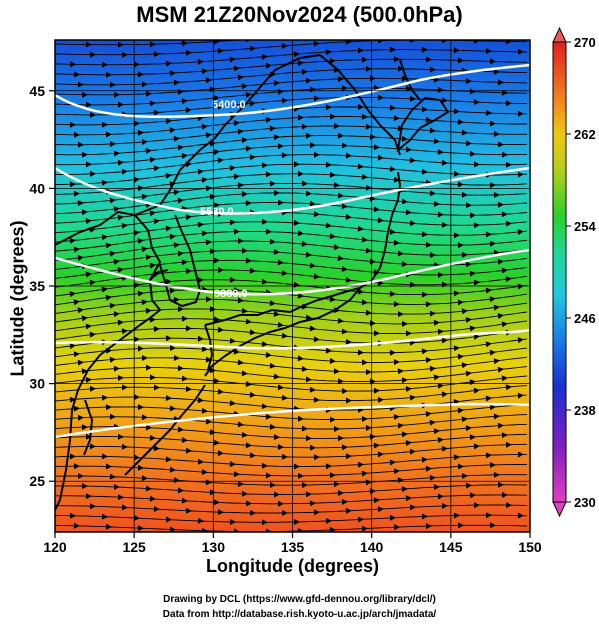  I want to click on x-tick-label: 140, so click(372, 547).